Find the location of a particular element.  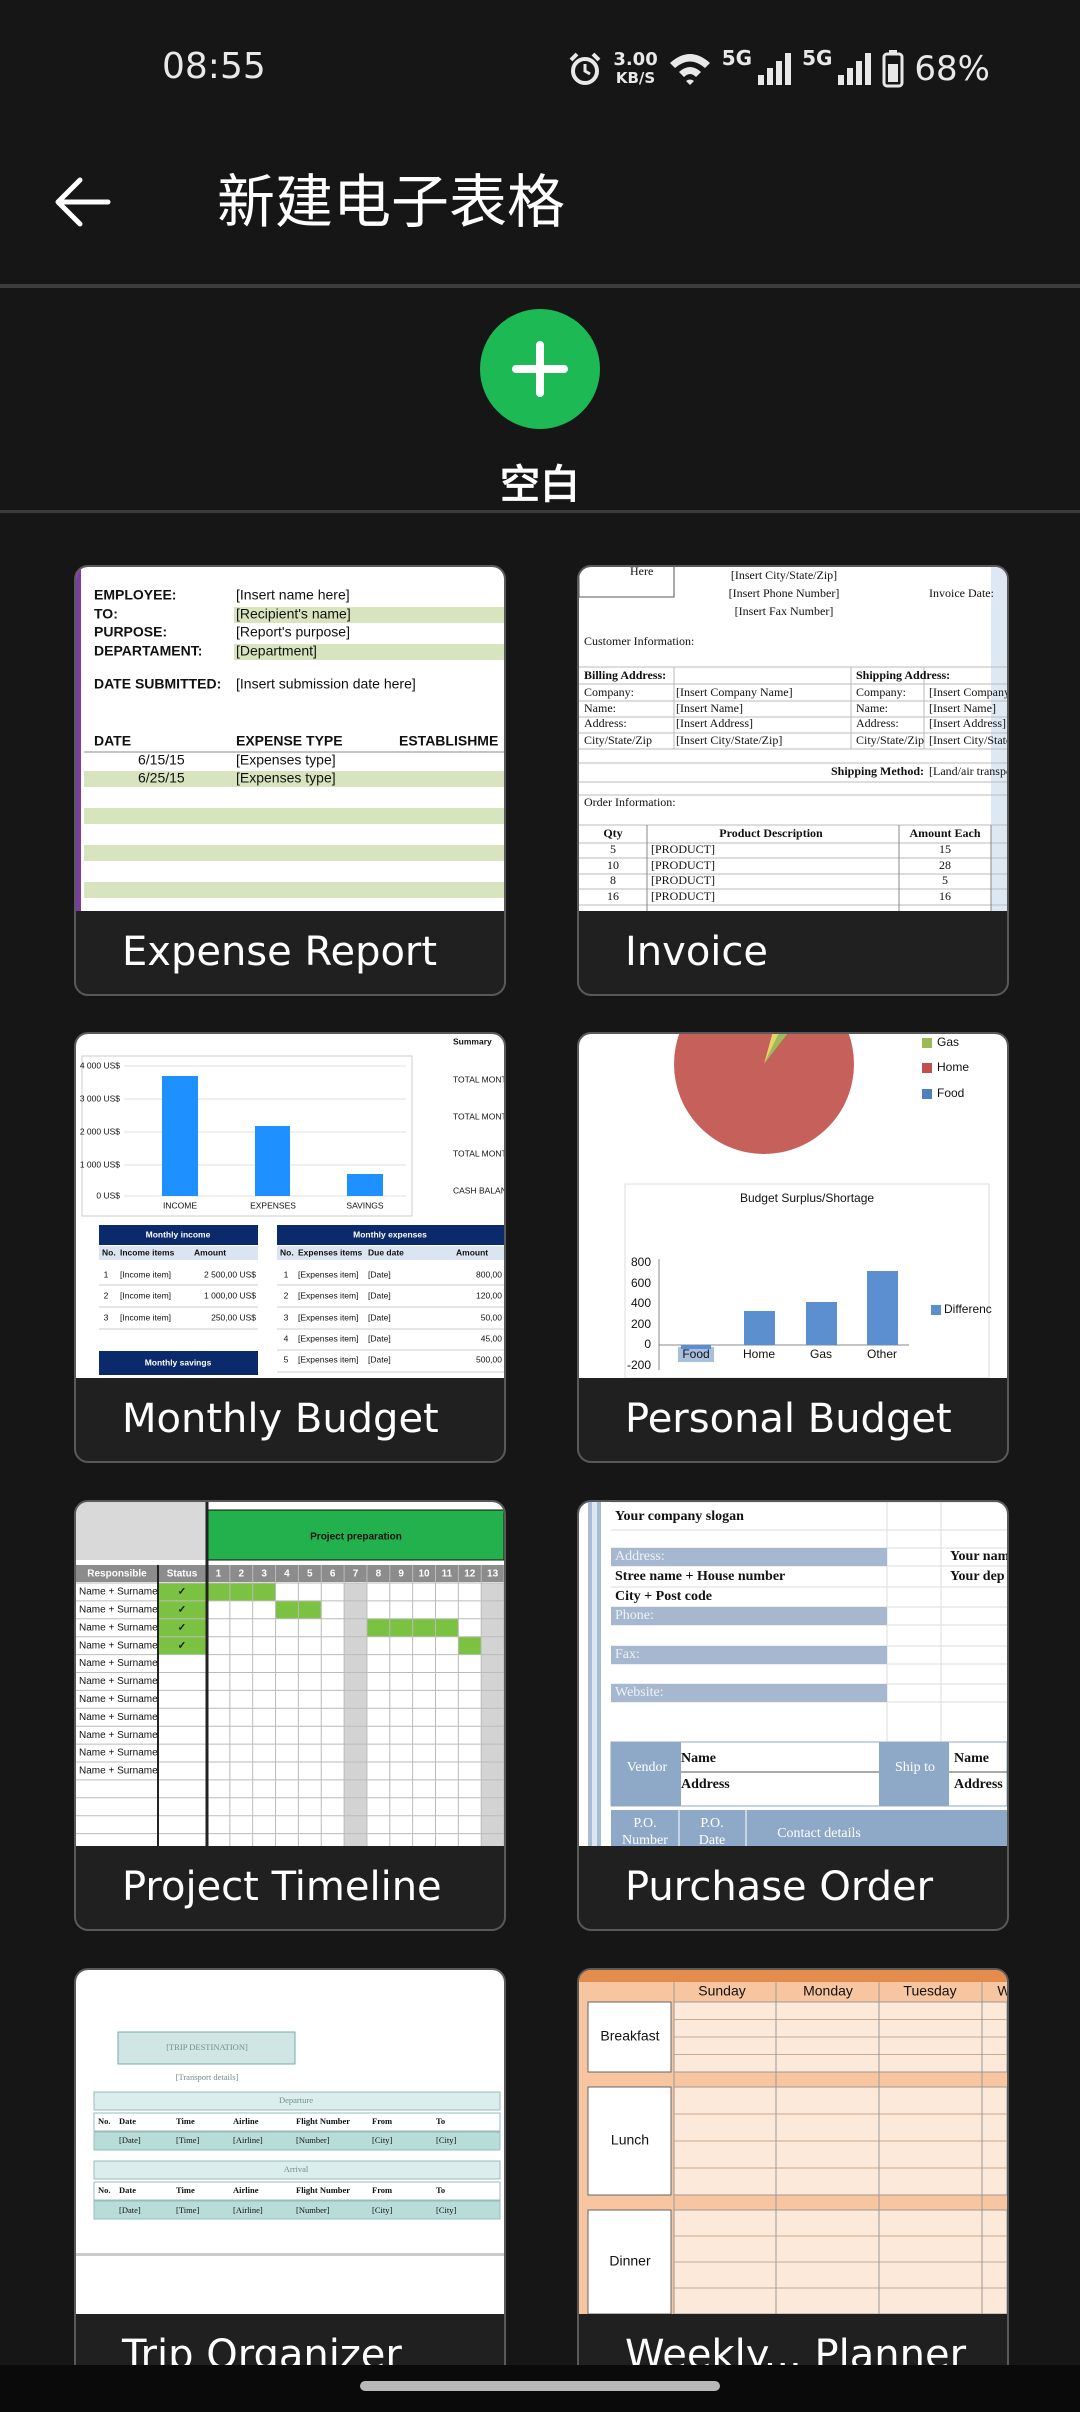

preview-text: Name is located at coordinates (971, 1758).